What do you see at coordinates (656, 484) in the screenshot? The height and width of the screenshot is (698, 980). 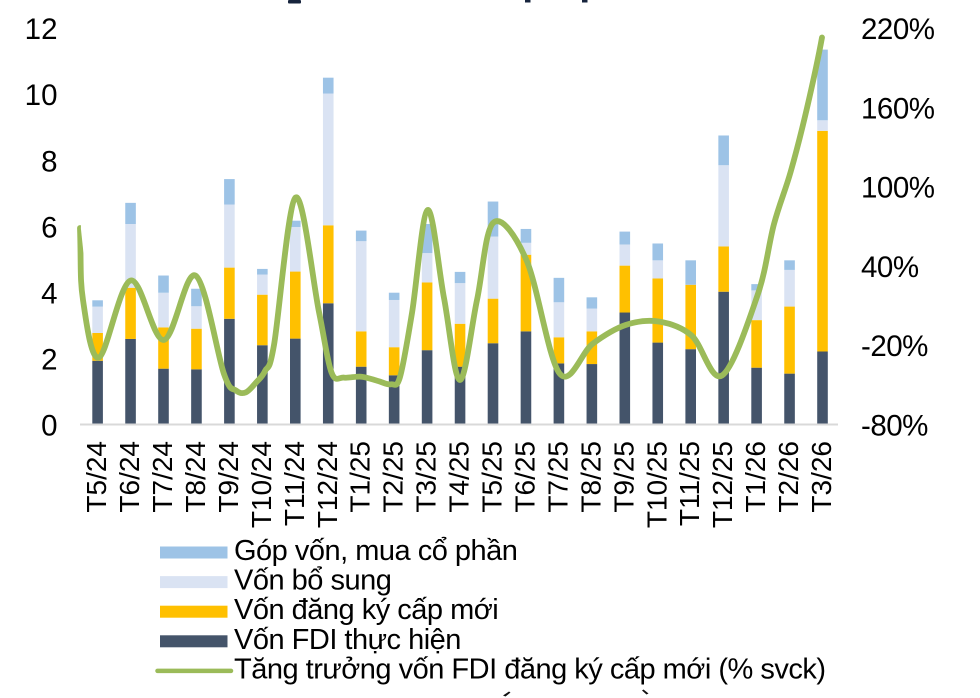 I see `svg-text: T10/25` at bounding box center [656, 484].